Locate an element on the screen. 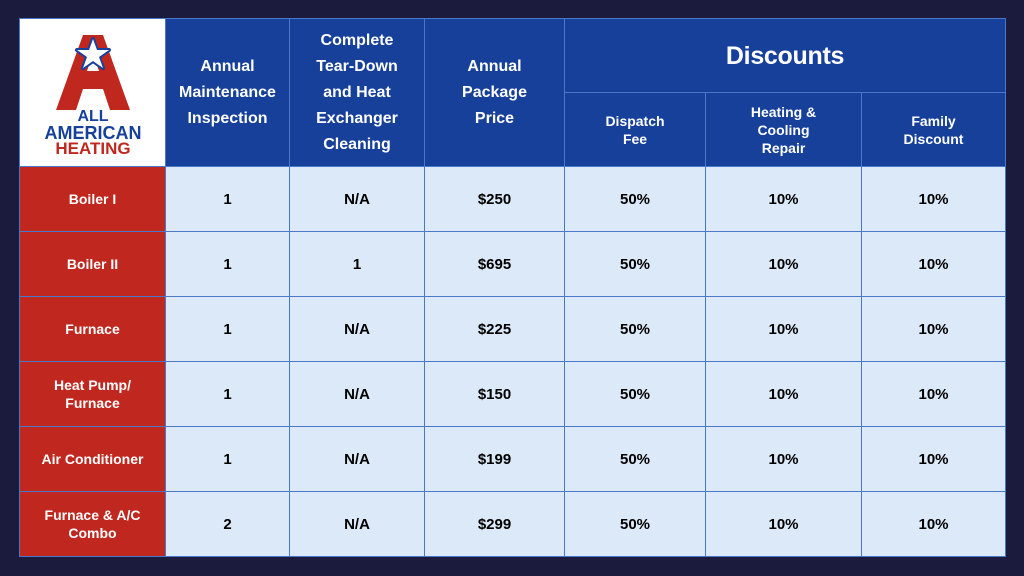 The image size is (1024, 576). logo-word-heating: HEATING is located at coordinates (93, 148).